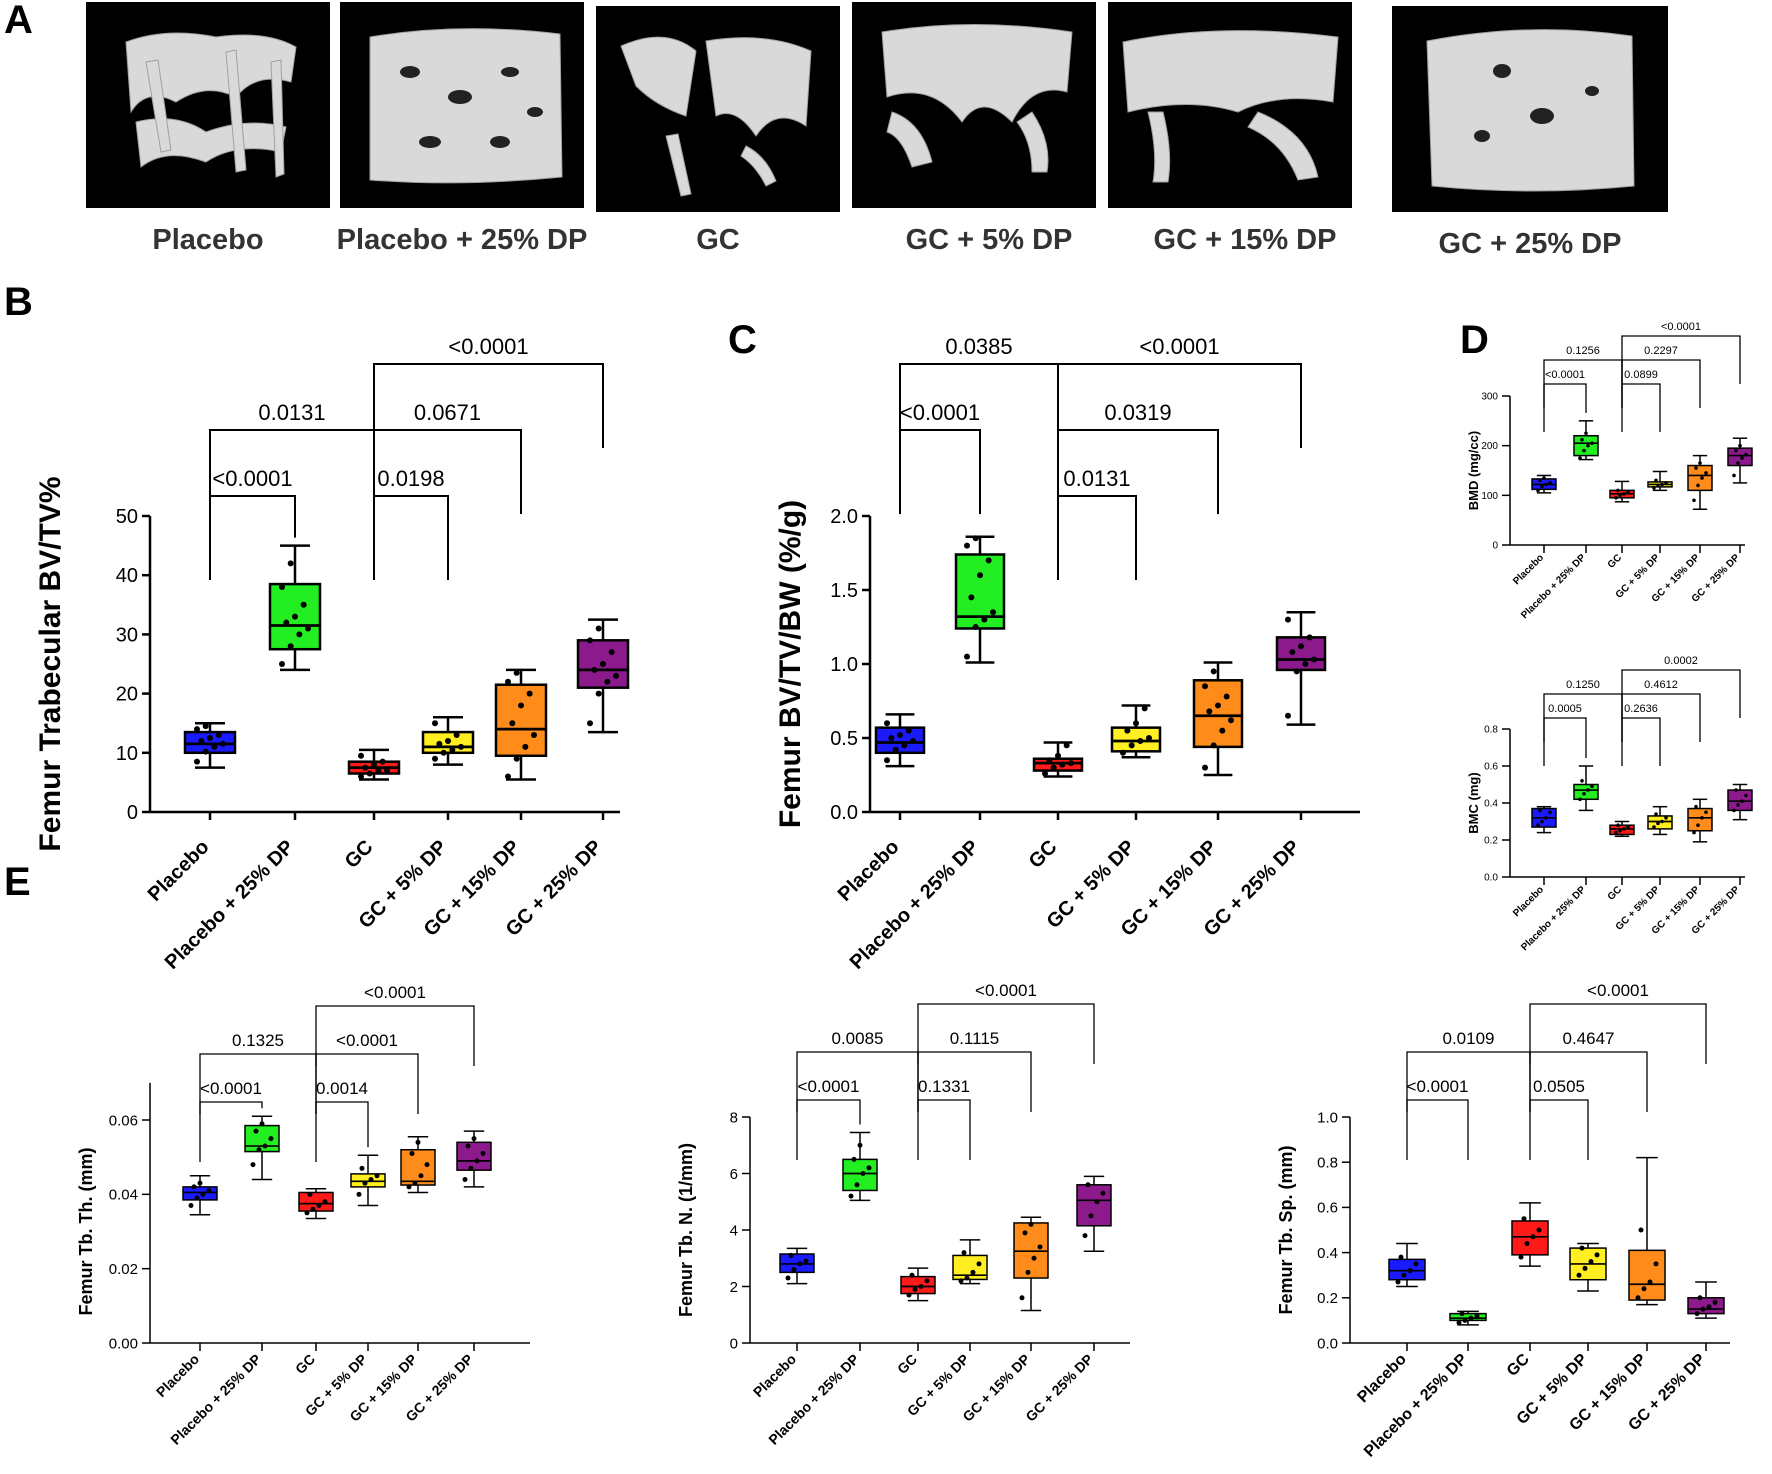 The width and height of the screenshot is (1772, 1474). I want to click on c-y-tick-label: 1.5, so click(844, 591).